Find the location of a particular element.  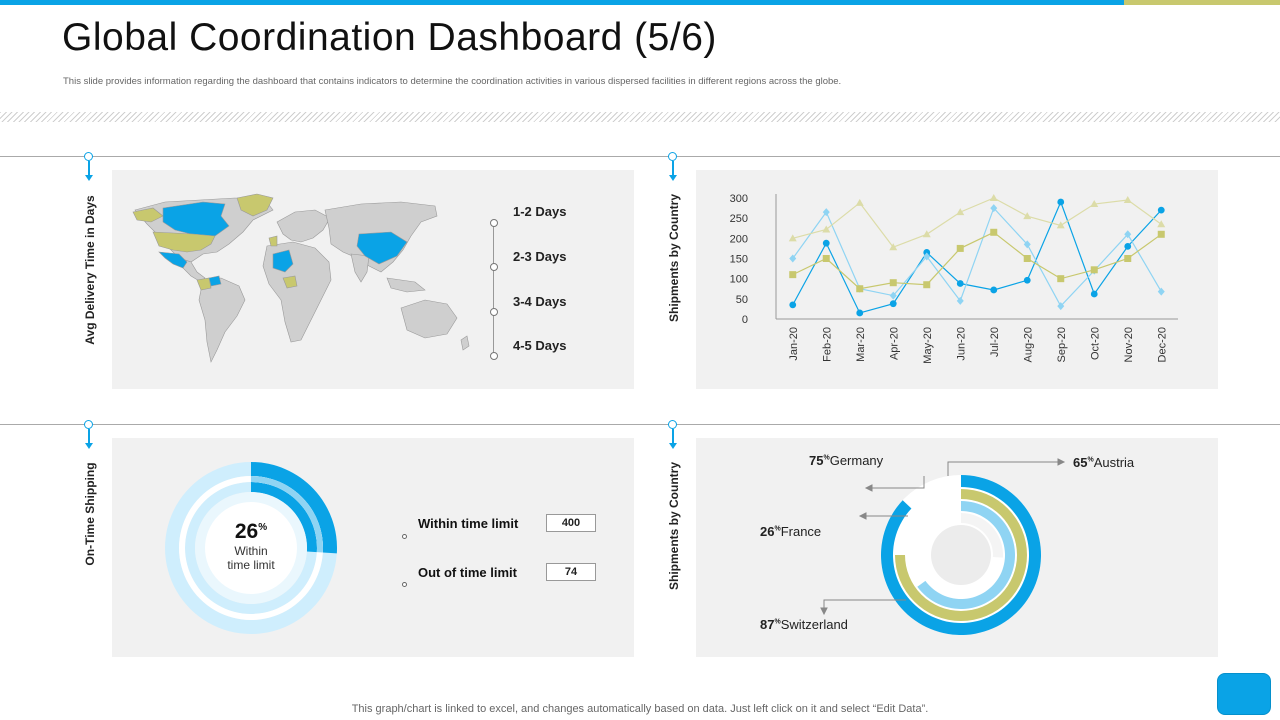

donut-leader-lines is located at coordinates (943, 537).